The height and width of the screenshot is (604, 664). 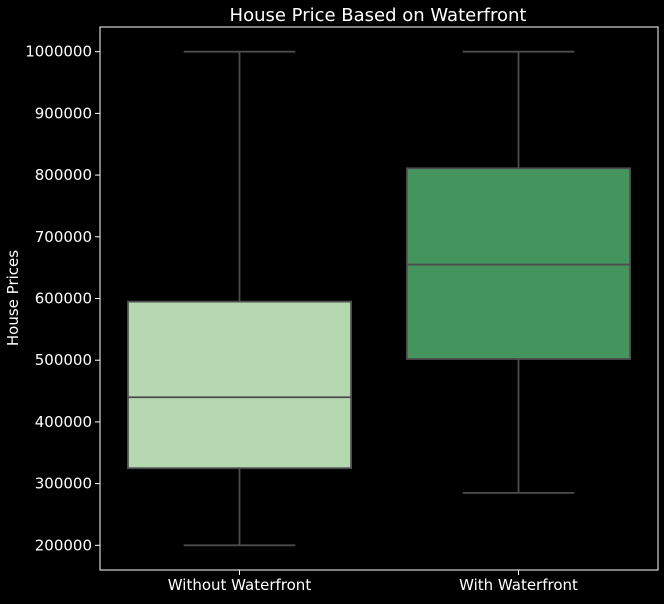 I want to click on y-tick-label: 900000, so click(x=63, y=113).